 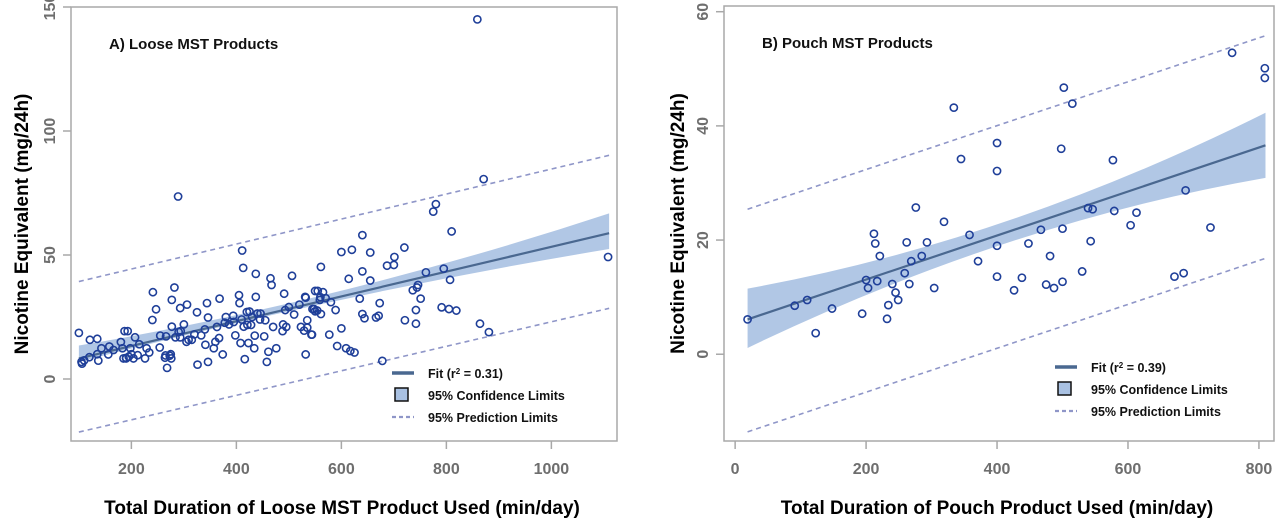 What do you see at coordinates (703, 126) in the screenshot?
I see `y-tick-label: 40` at bounding box center [703, 126].